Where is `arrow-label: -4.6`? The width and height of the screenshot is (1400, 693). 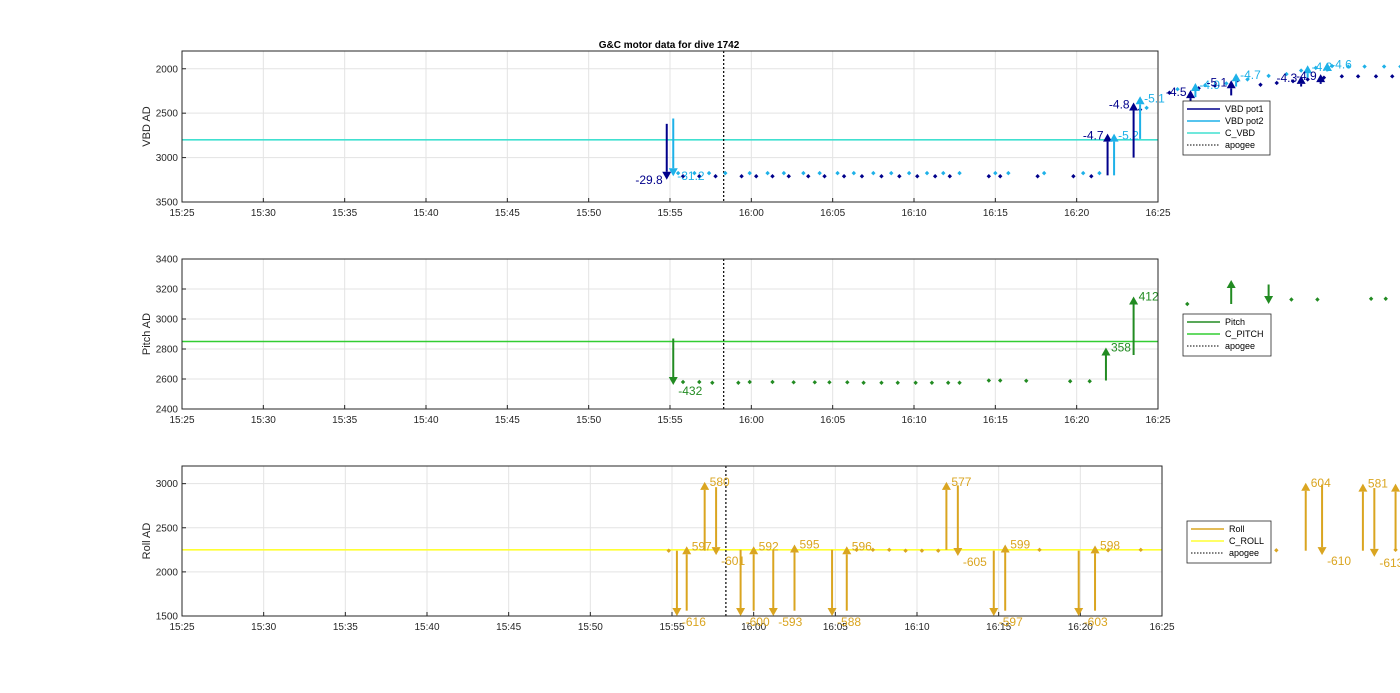
arrow-label: -4.6 is located at coordinates (1341, 65).